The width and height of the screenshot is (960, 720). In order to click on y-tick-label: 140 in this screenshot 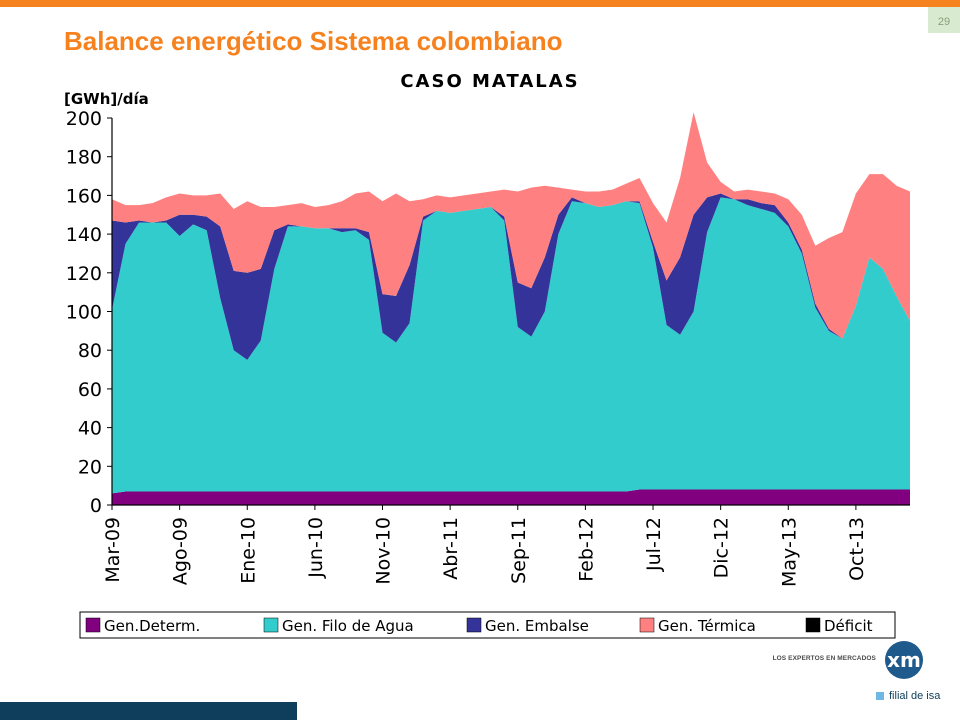, I will do `click(84, 235)`.